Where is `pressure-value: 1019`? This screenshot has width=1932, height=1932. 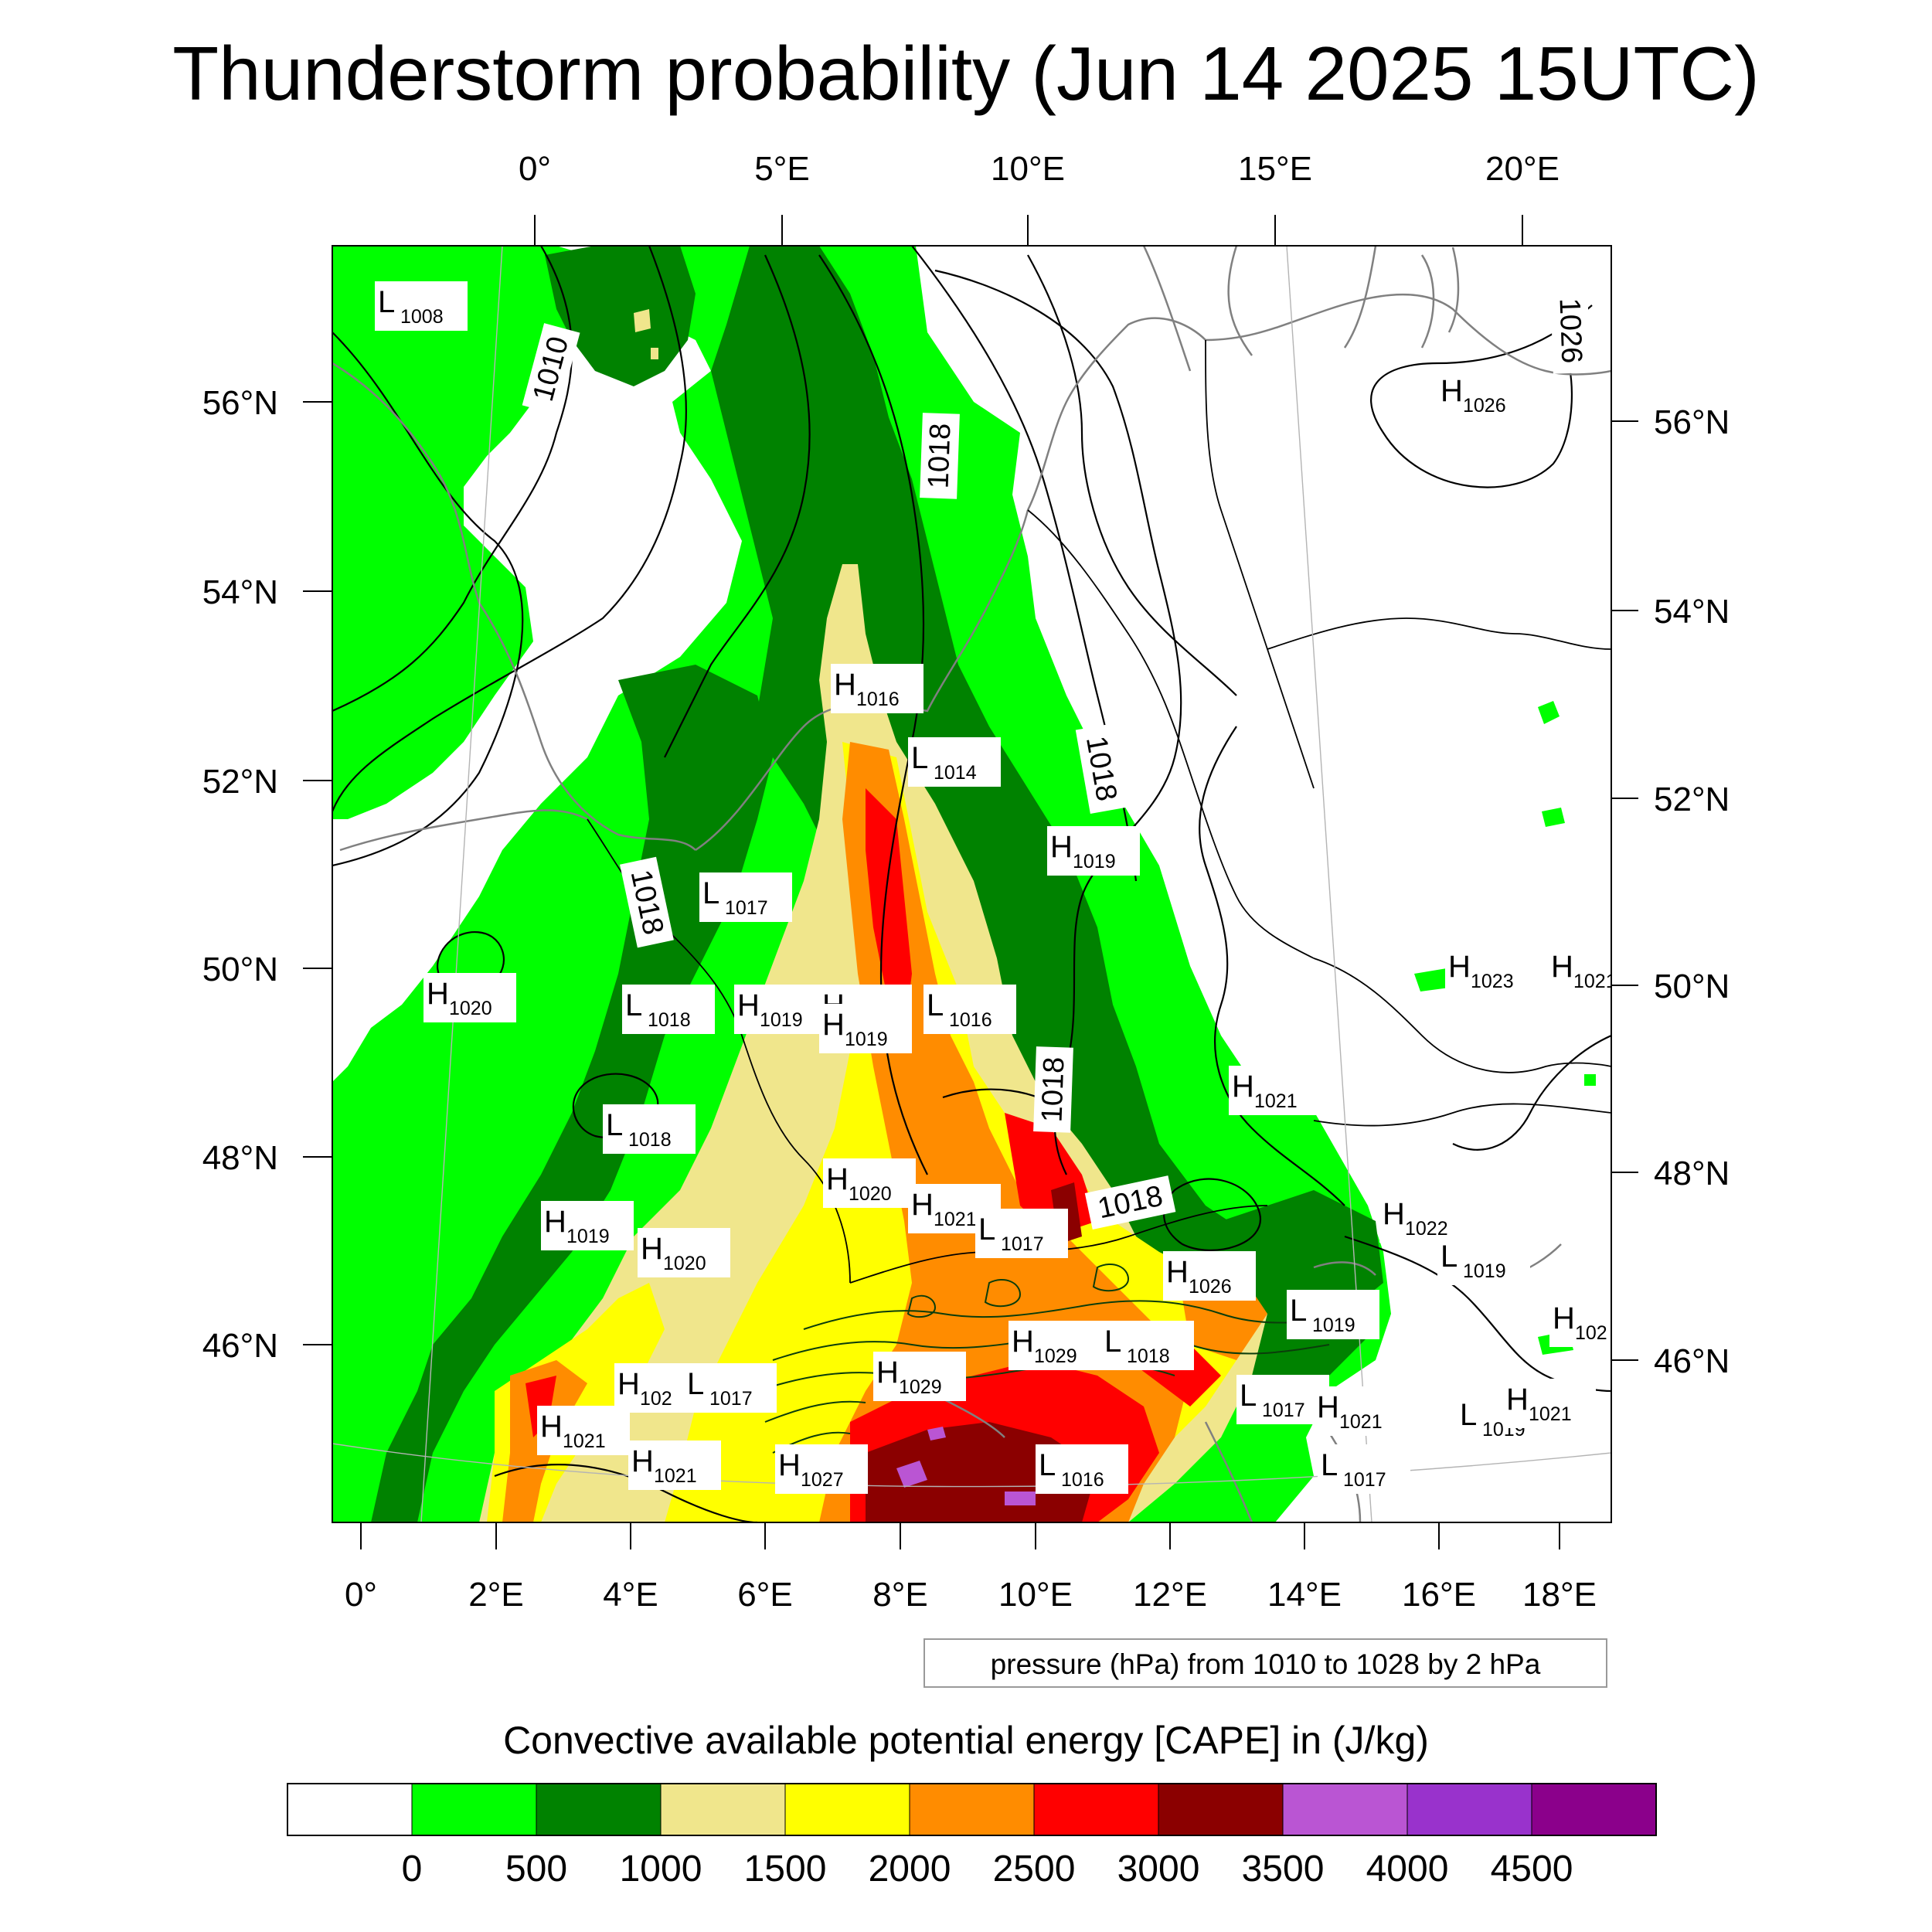 pressure-value: 1019 is located at coordinates (1333, 1326).